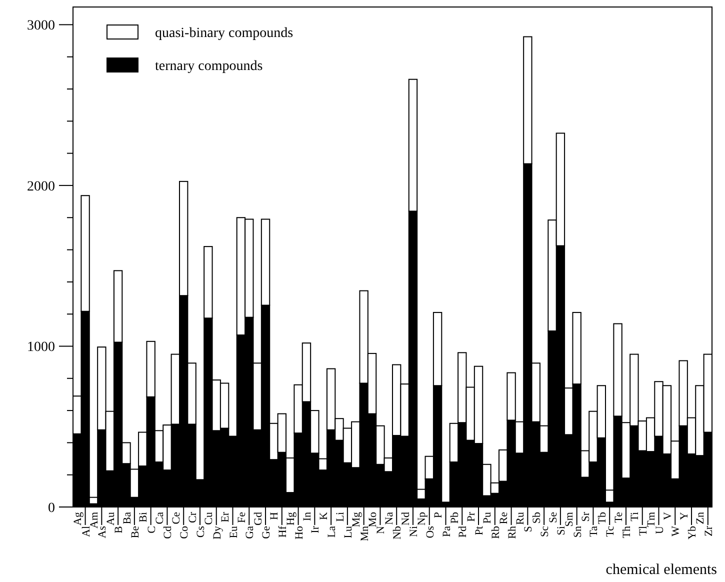 The height and width of the screenshot is (582, 725). Describe the element at coordinates (643, 531) in the screenshot. I see `x-tick-label: Tl` at that location.